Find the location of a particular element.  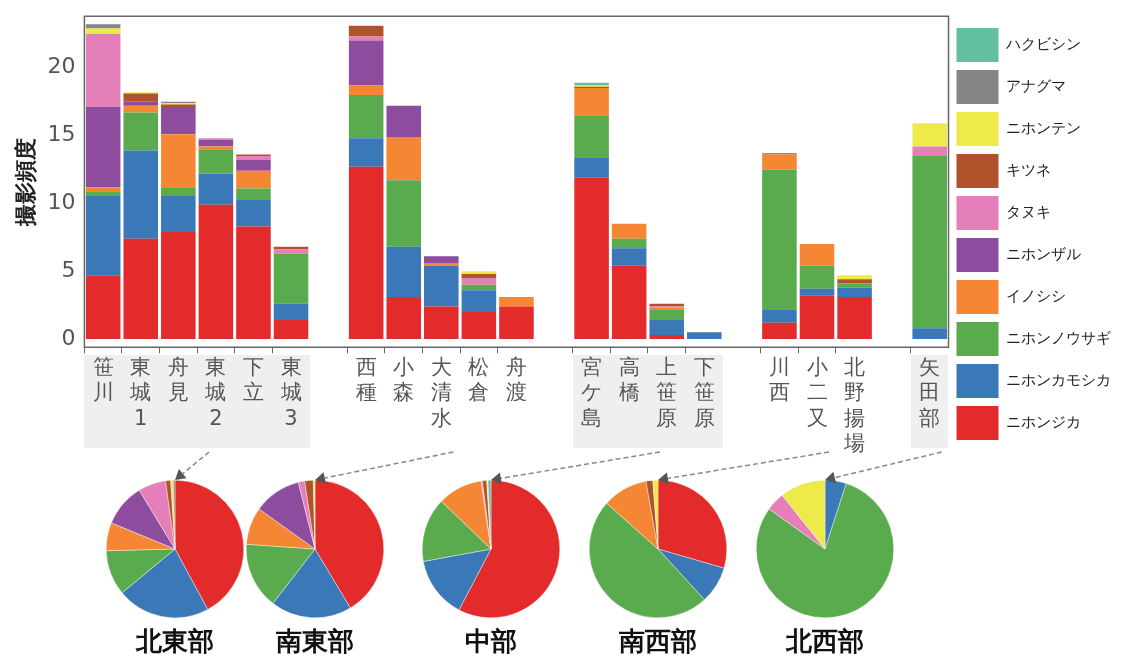

text: 中部 is located at coordinates (491, 641).